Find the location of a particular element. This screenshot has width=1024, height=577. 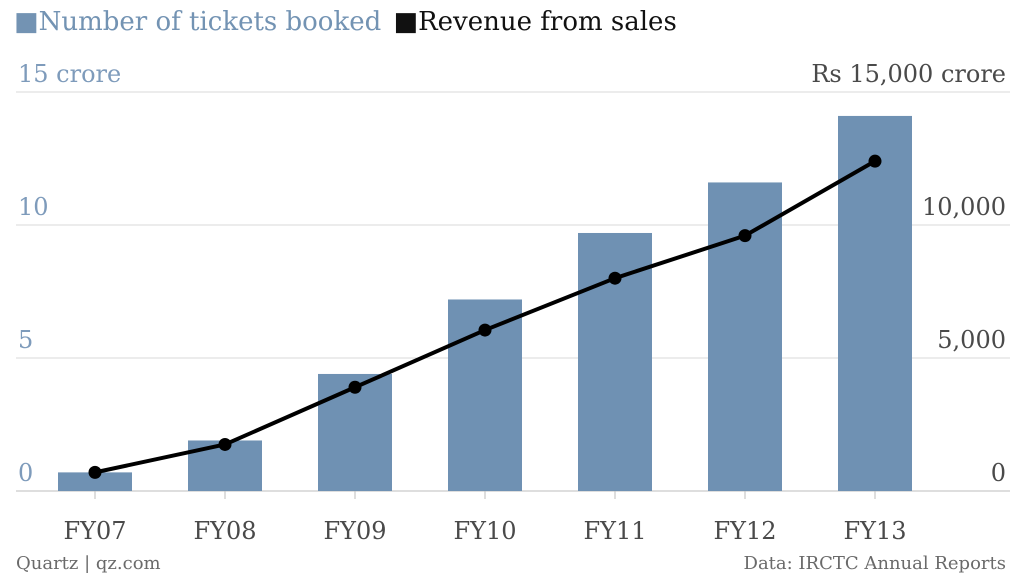

right-tick-label: 5,000 is located at coordinates (971, 340).